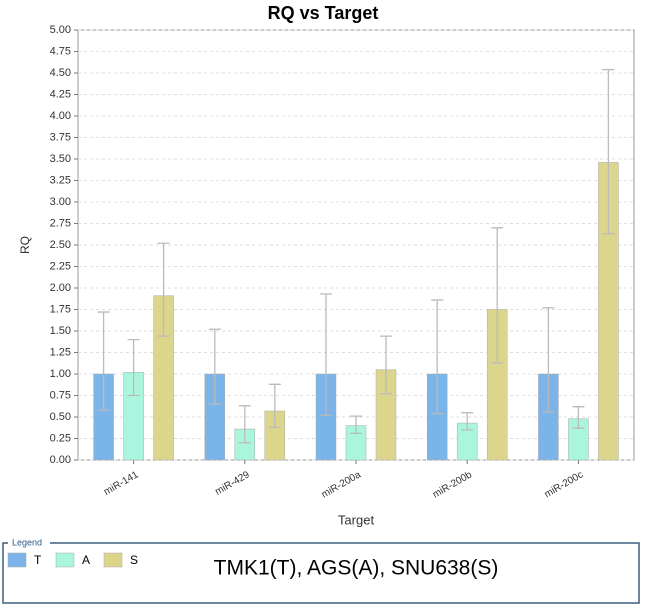  What do you see at coordinates (60, 395) in the screenshot?
I see `y-tick-label: 0.75` at bounding box center [60, 395].